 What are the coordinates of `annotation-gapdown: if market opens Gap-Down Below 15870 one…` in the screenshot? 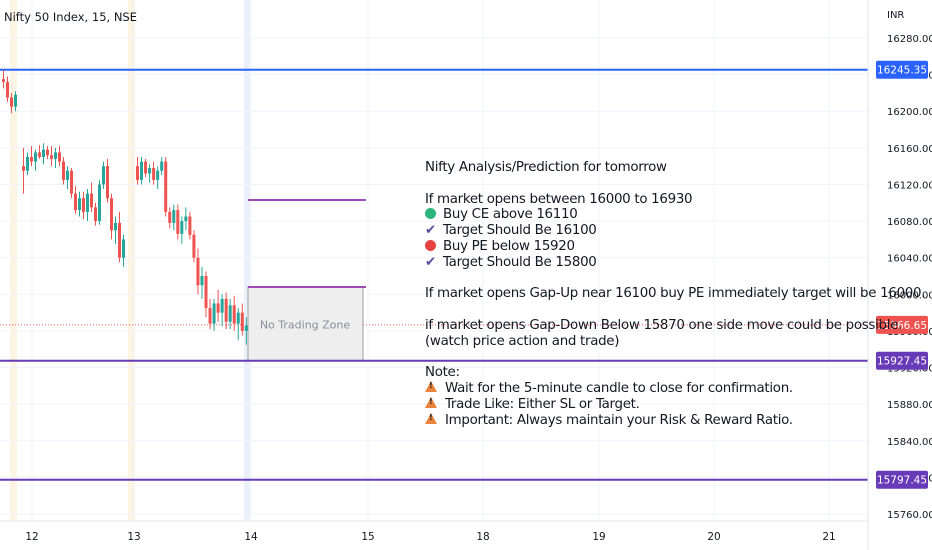 It's located at (664, 325).